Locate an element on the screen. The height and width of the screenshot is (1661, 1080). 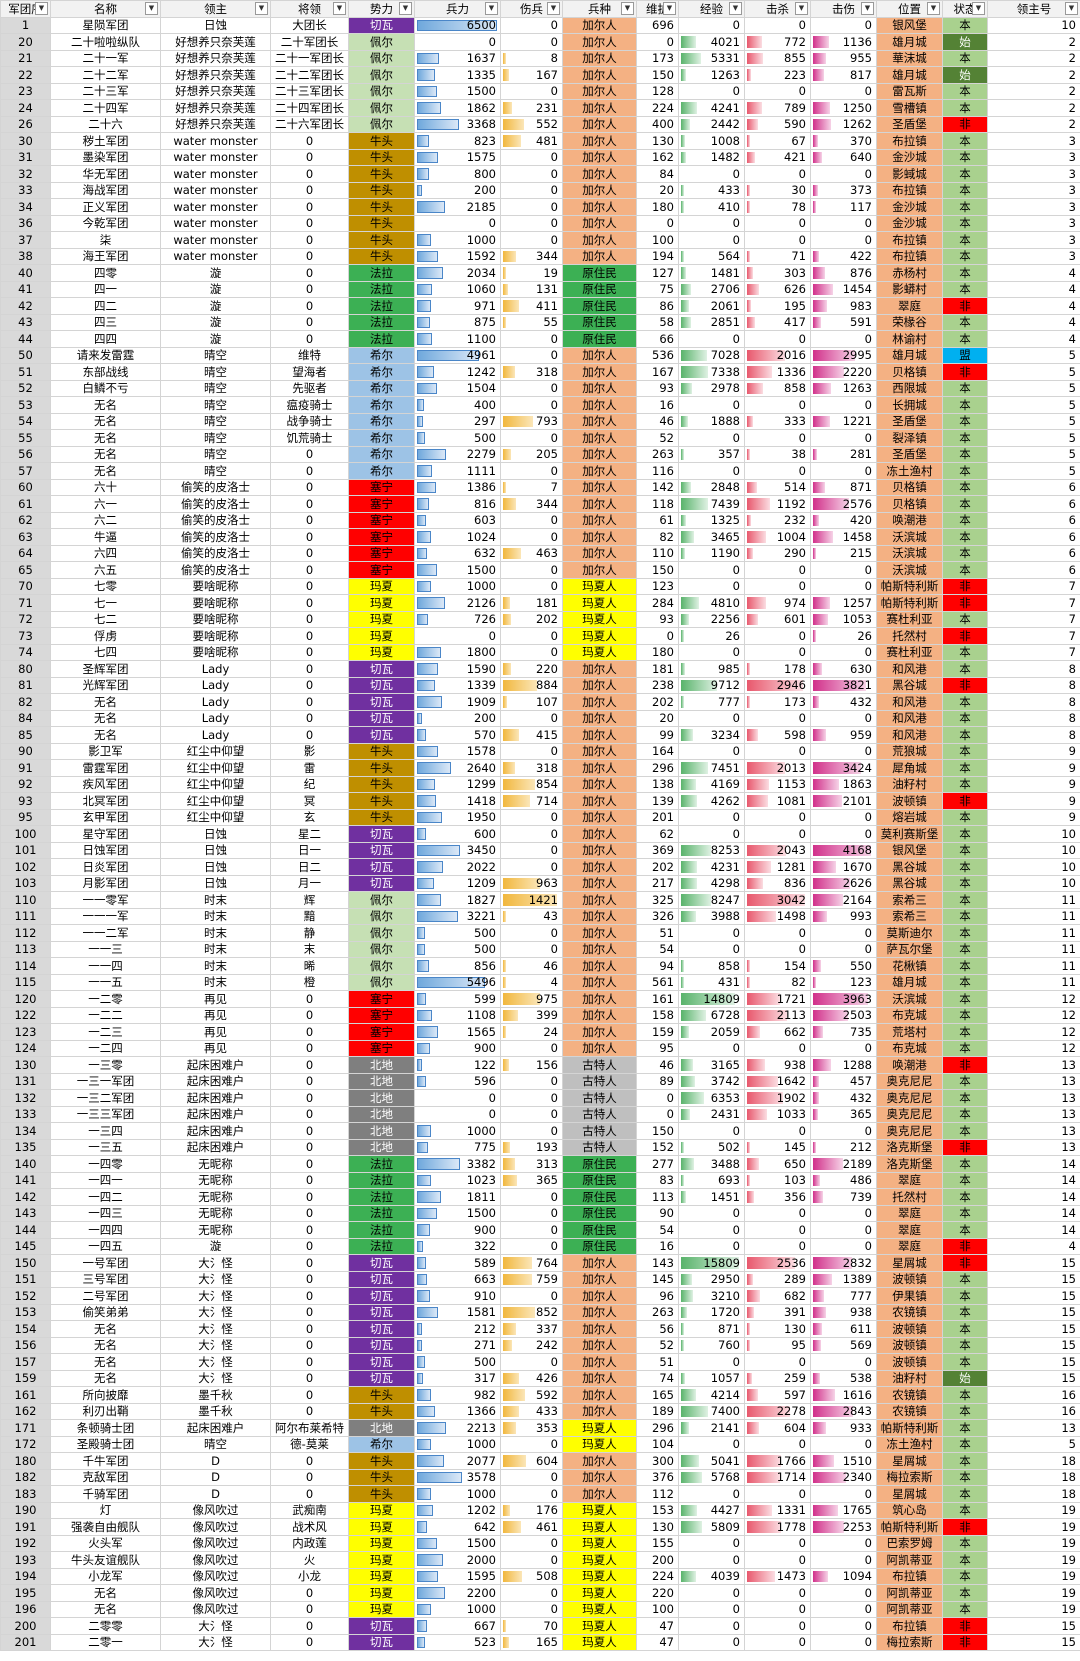
cell-lord: 起床困难户 is located at coordinates (215, 1065).